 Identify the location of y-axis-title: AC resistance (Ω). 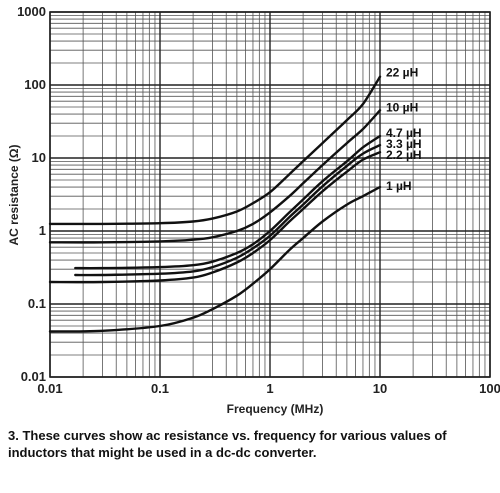
(14, 195).